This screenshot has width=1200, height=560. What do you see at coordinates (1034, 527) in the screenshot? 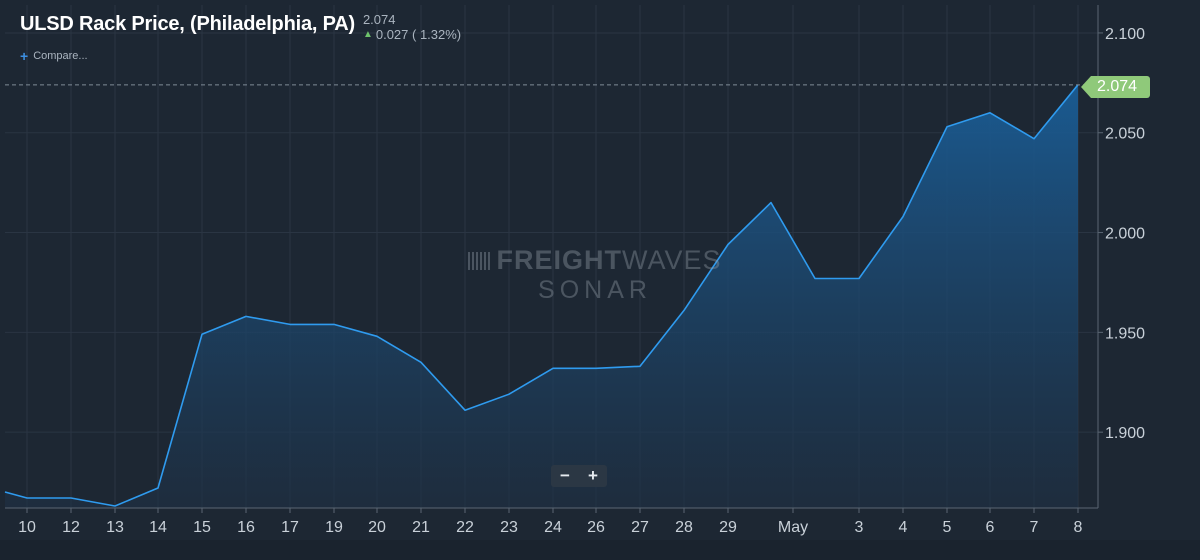
I see `x-tick-label: 7` at bounding box center [1034, 527].